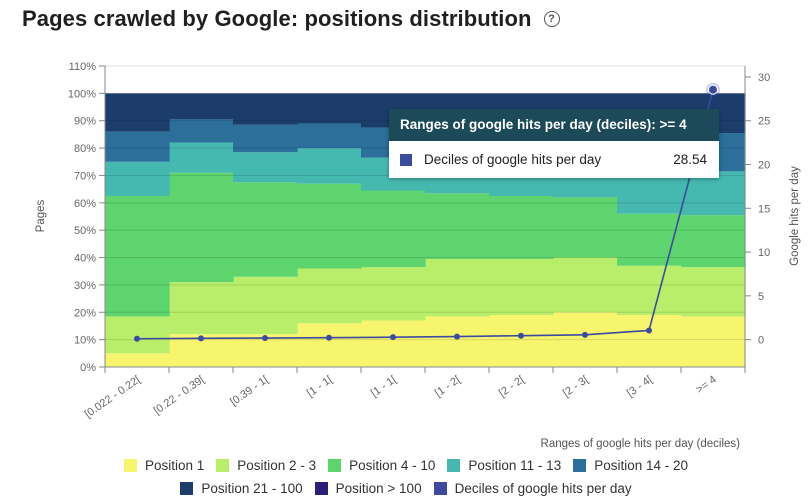 Image resolution: width=812 pixels, height=501 pixels. I want to click on legend-item: Position 2 - 3, so click(266, 465).